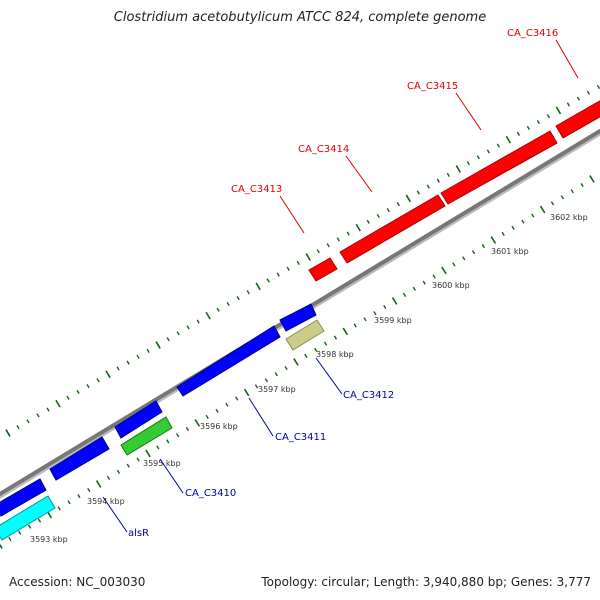 The image size is (600, 600). I want to click on scale-label-3593: 3593 kbp, so click(49, 539).